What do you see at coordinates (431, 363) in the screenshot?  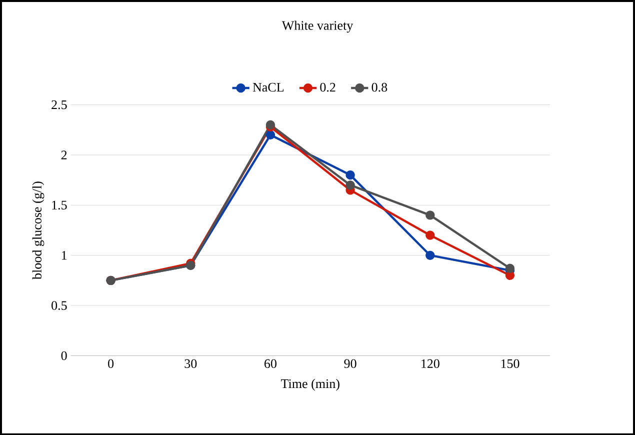 I see `x-tick-label: 120` at bounding box center [431, 363].